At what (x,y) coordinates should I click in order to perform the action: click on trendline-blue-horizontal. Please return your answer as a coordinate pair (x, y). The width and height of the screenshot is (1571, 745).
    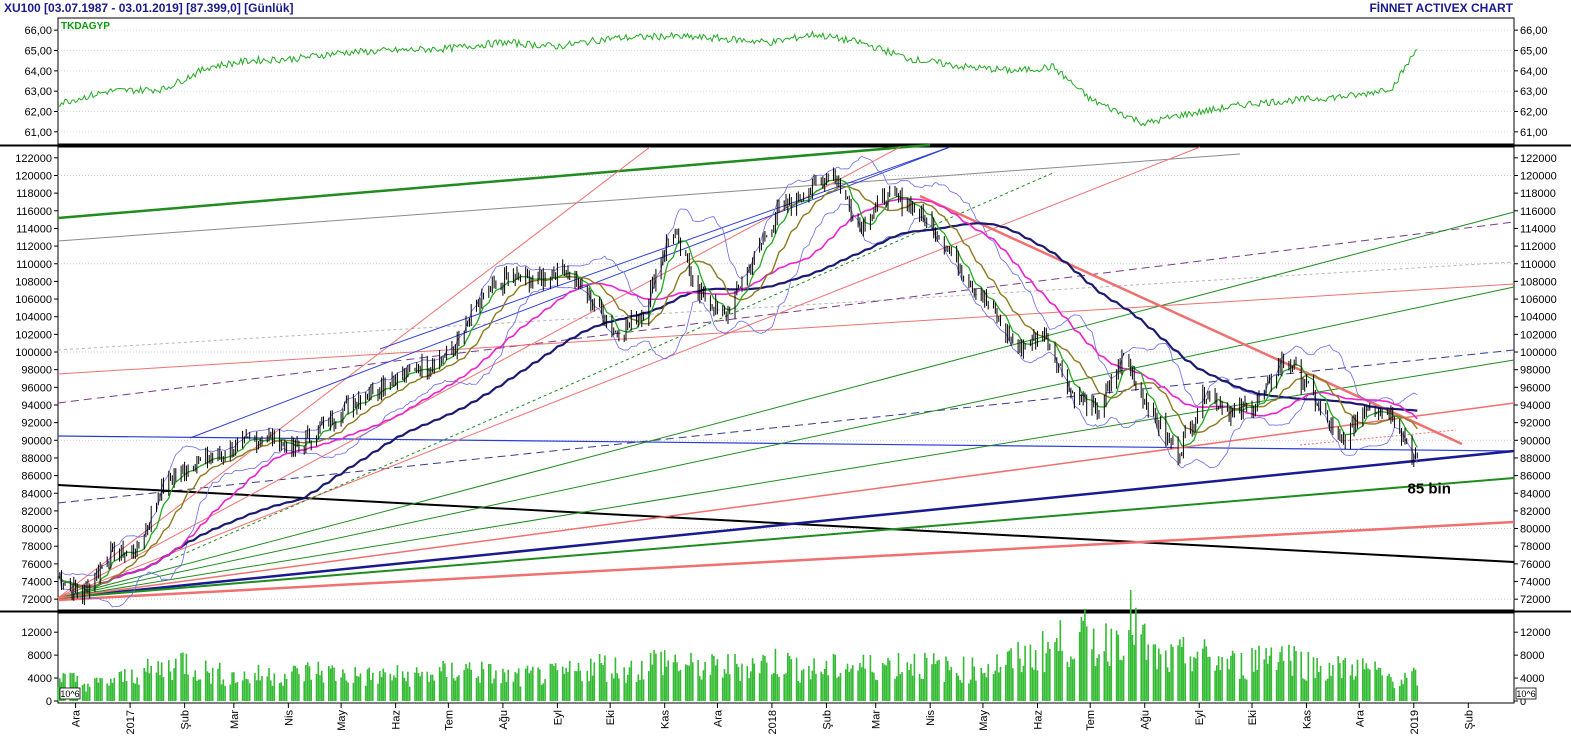
    Looking at the image, I should click on (786, 443).